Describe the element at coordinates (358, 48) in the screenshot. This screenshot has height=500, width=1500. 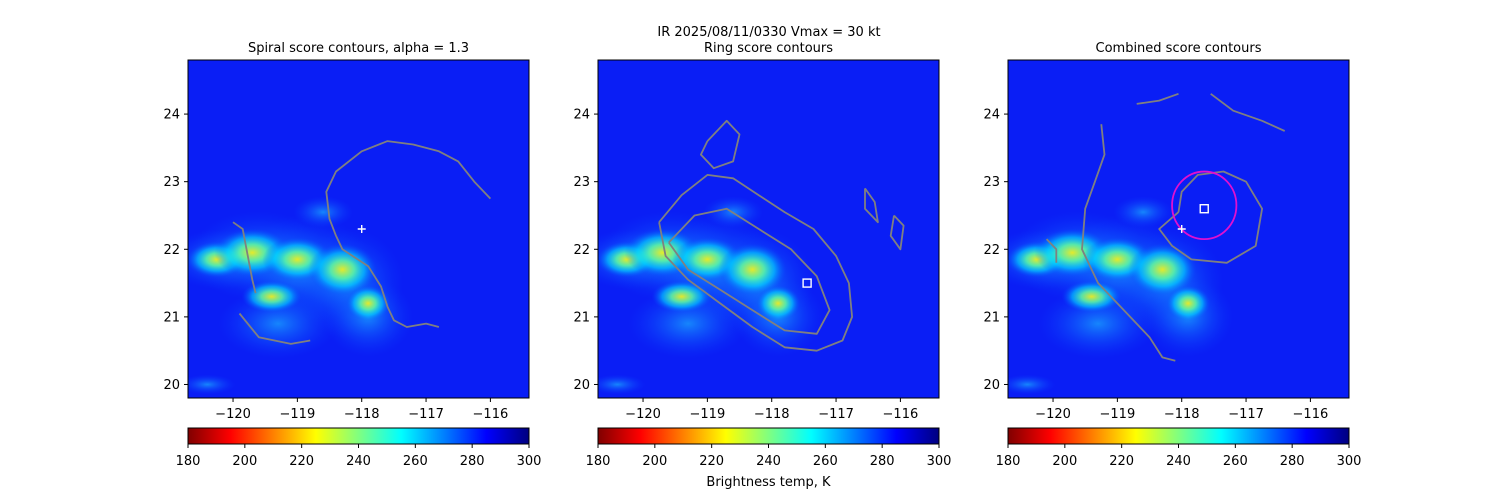
I see `panel-title: Spiral score contours, alpha = 1.3` at that location.